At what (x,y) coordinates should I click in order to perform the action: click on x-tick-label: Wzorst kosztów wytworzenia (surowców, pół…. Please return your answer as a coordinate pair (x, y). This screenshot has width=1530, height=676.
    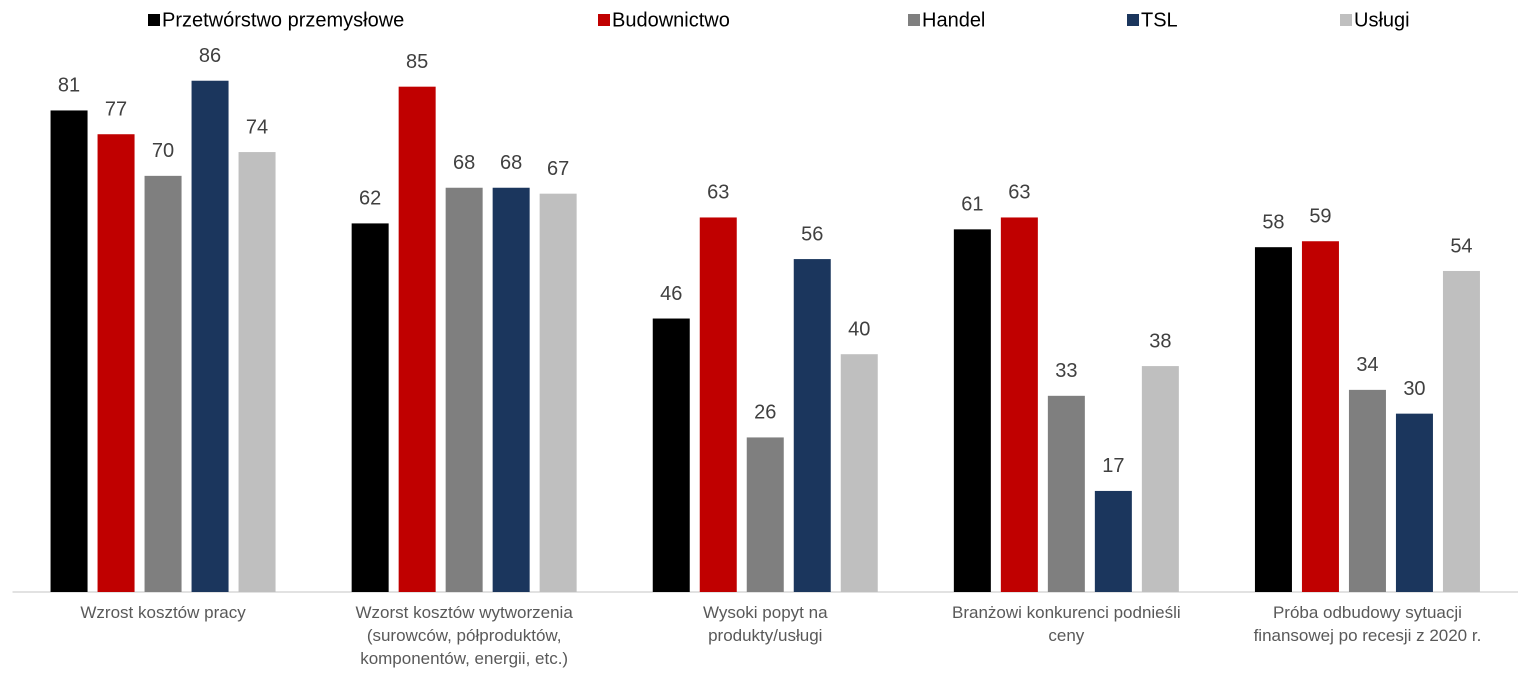
    Looking at the image, I should click on (465, 635).